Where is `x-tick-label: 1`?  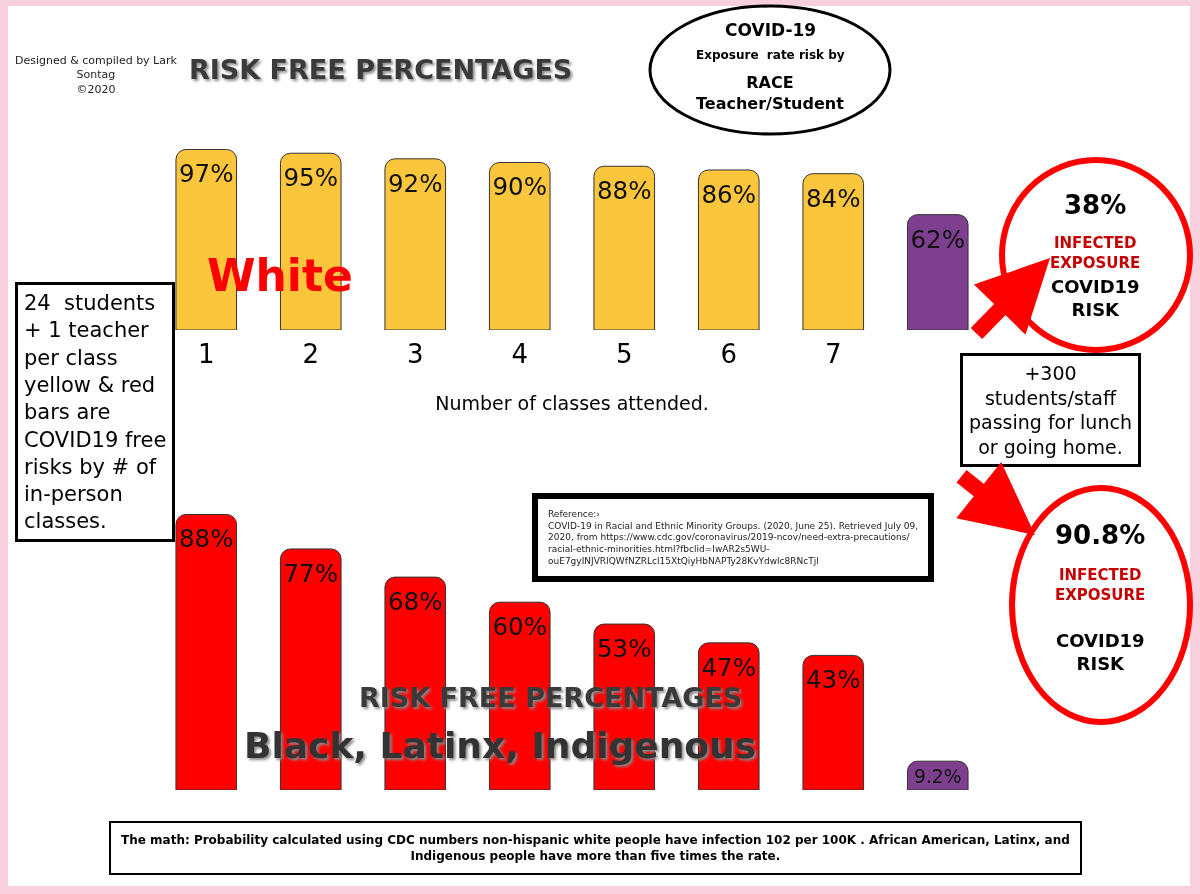
x-tick-label: 1 is located at coordinates (206, 354).